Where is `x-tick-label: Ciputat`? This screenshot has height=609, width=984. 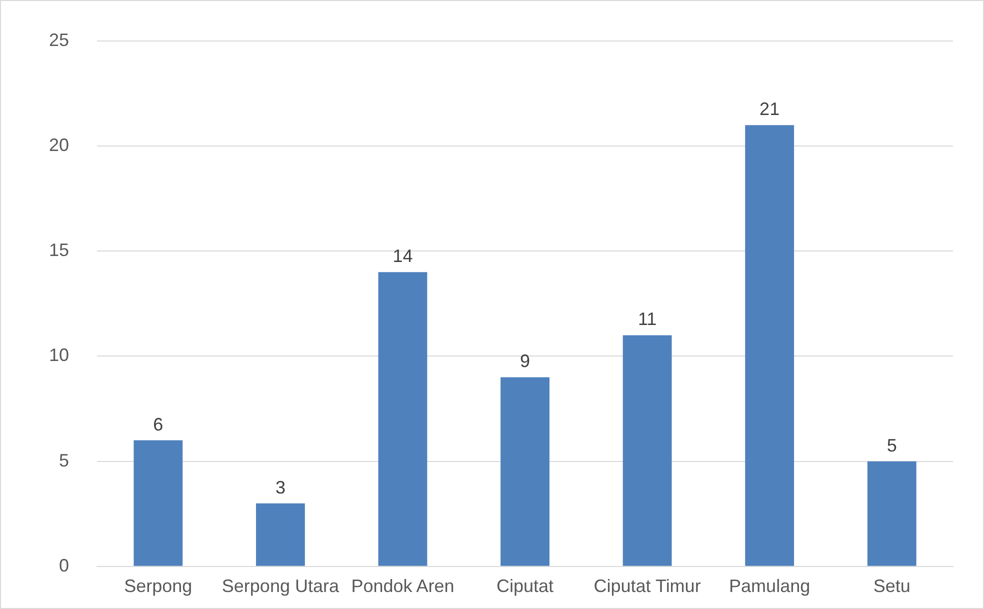
x-tick-label: Ciputat is located at coordinates (525, 586).